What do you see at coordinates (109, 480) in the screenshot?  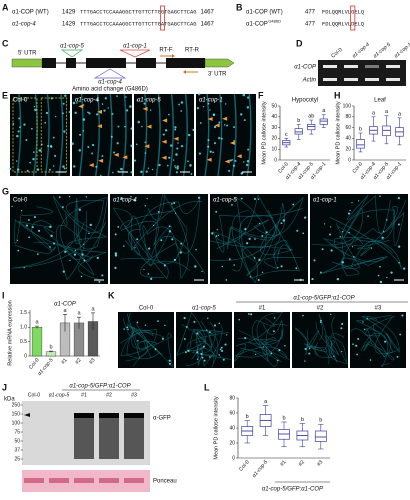 I see `ponceau-band` at bounding box center [109, 480].